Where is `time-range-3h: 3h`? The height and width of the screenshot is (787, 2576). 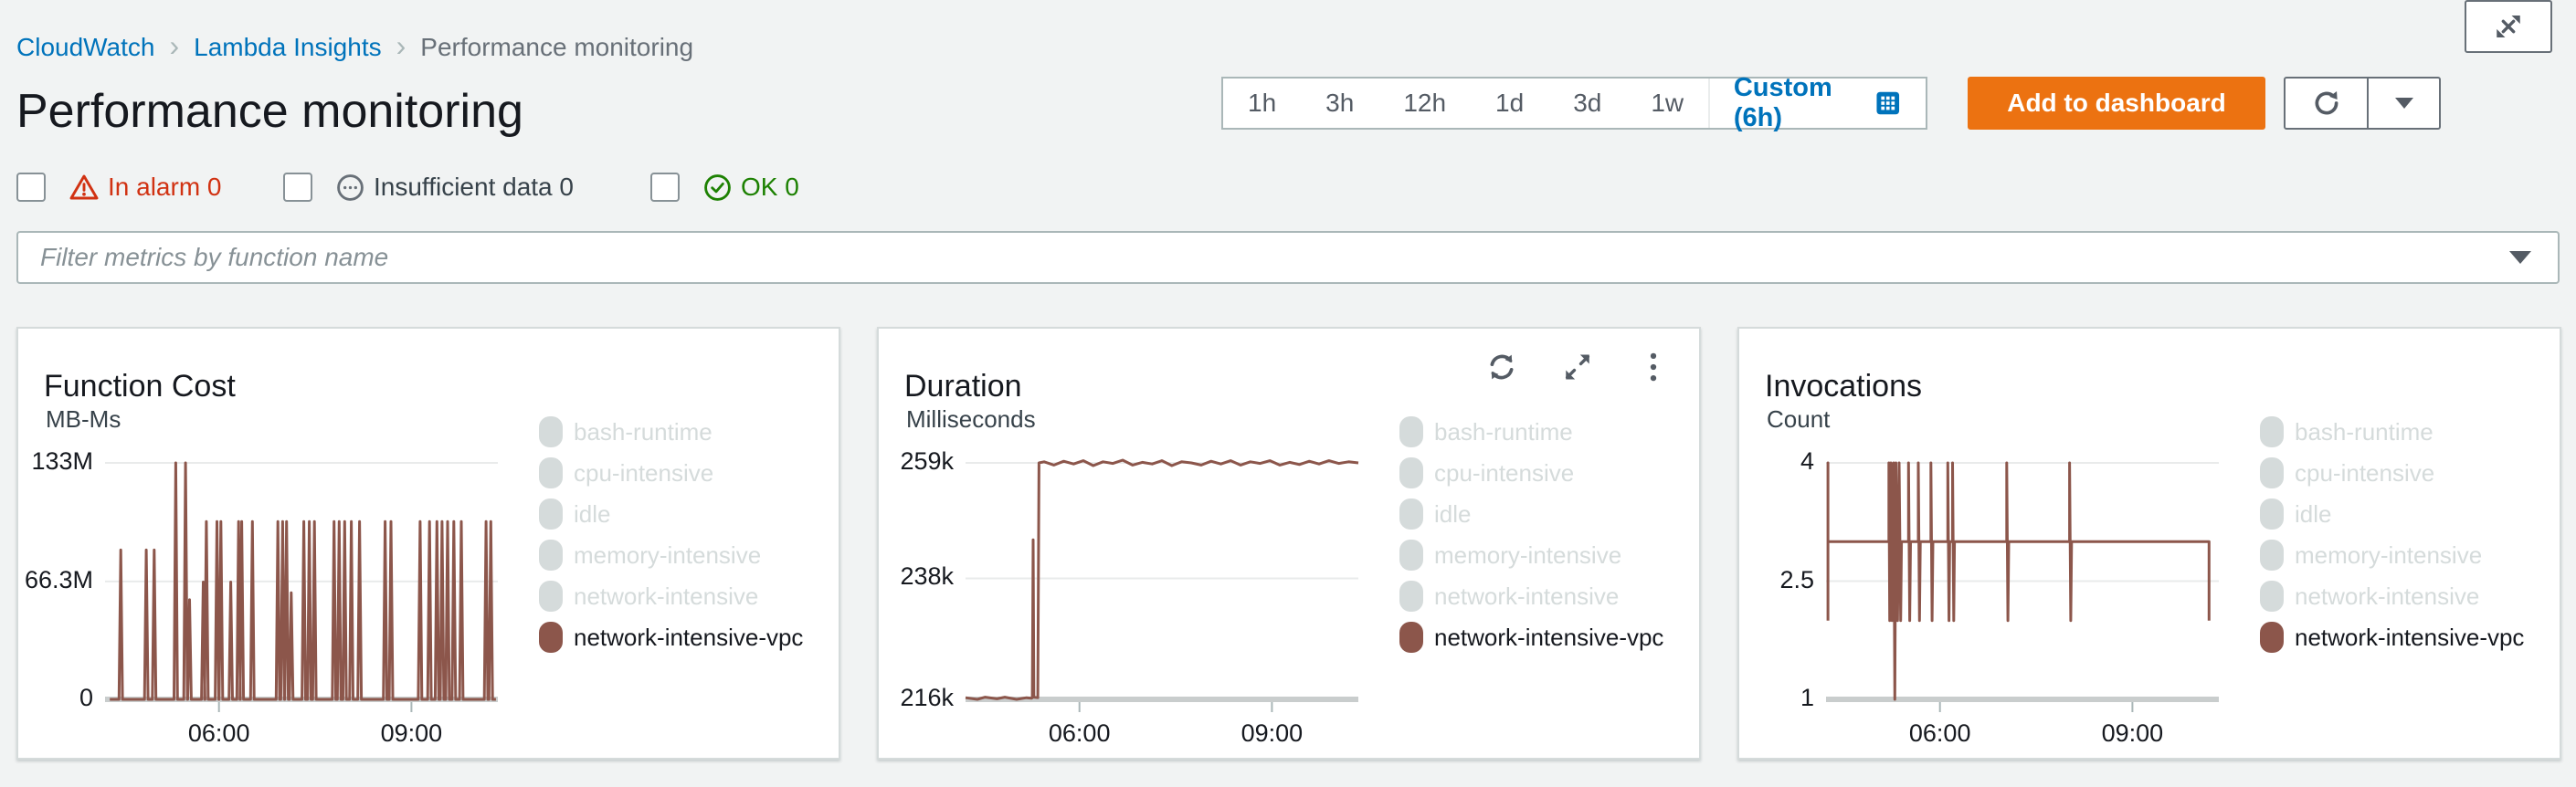 time-range-3h: 3h is located at coordinates (1340, 103).